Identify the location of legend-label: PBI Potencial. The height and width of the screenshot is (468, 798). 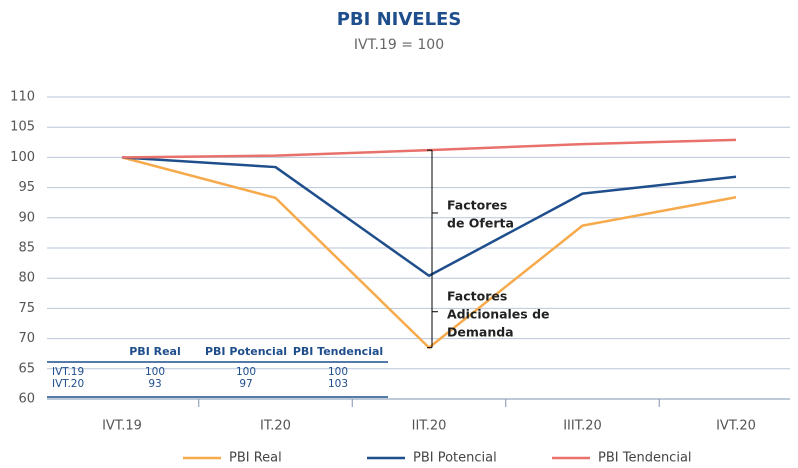
(455, 458).